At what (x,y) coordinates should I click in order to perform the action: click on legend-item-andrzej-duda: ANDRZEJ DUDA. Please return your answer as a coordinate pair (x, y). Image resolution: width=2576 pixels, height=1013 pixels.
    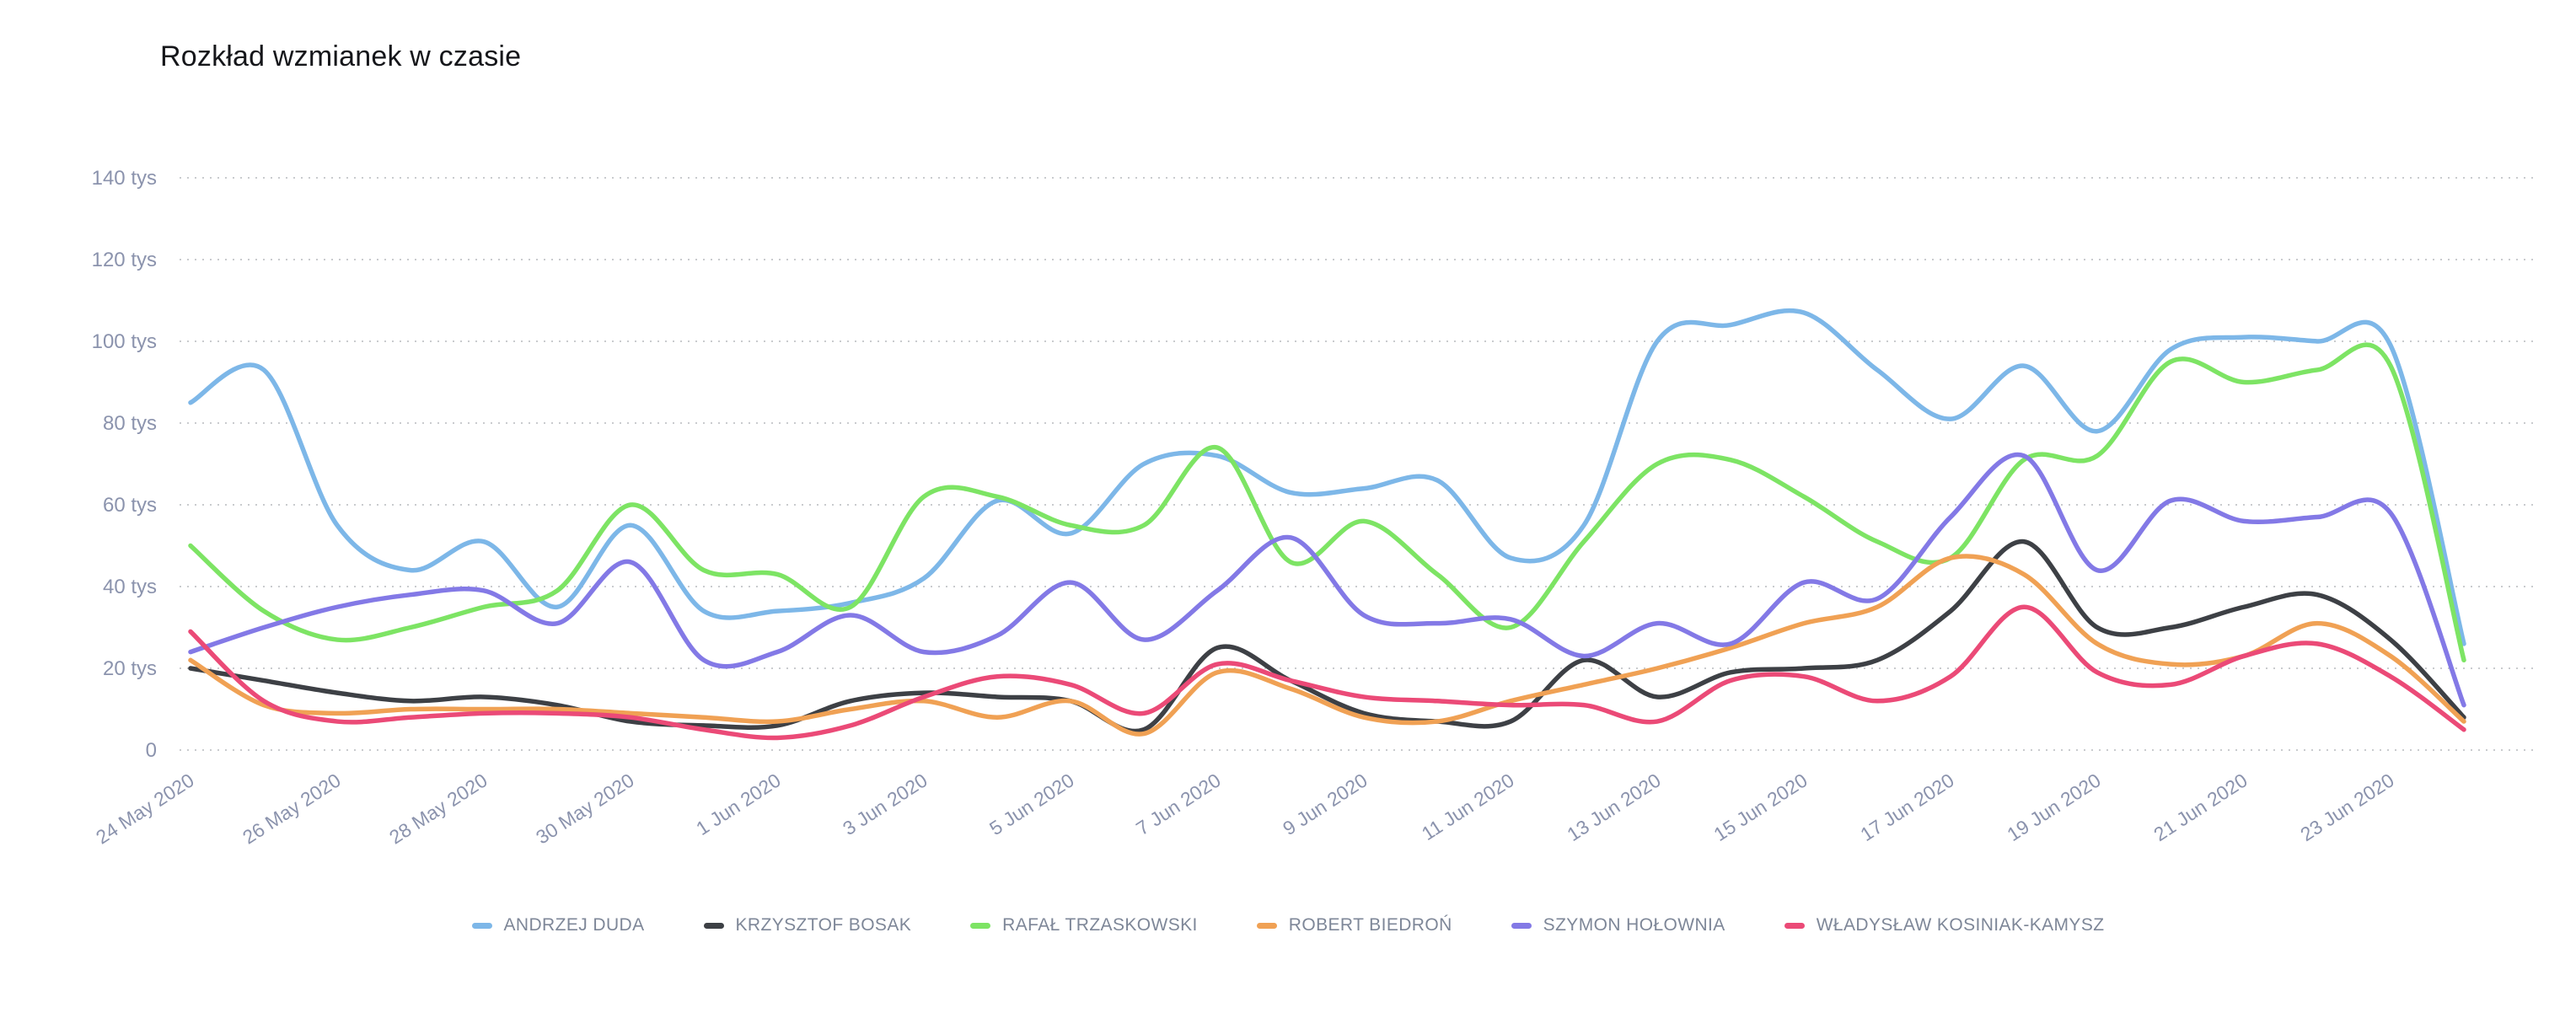
    Looking at the image, I should click on (558, 925).